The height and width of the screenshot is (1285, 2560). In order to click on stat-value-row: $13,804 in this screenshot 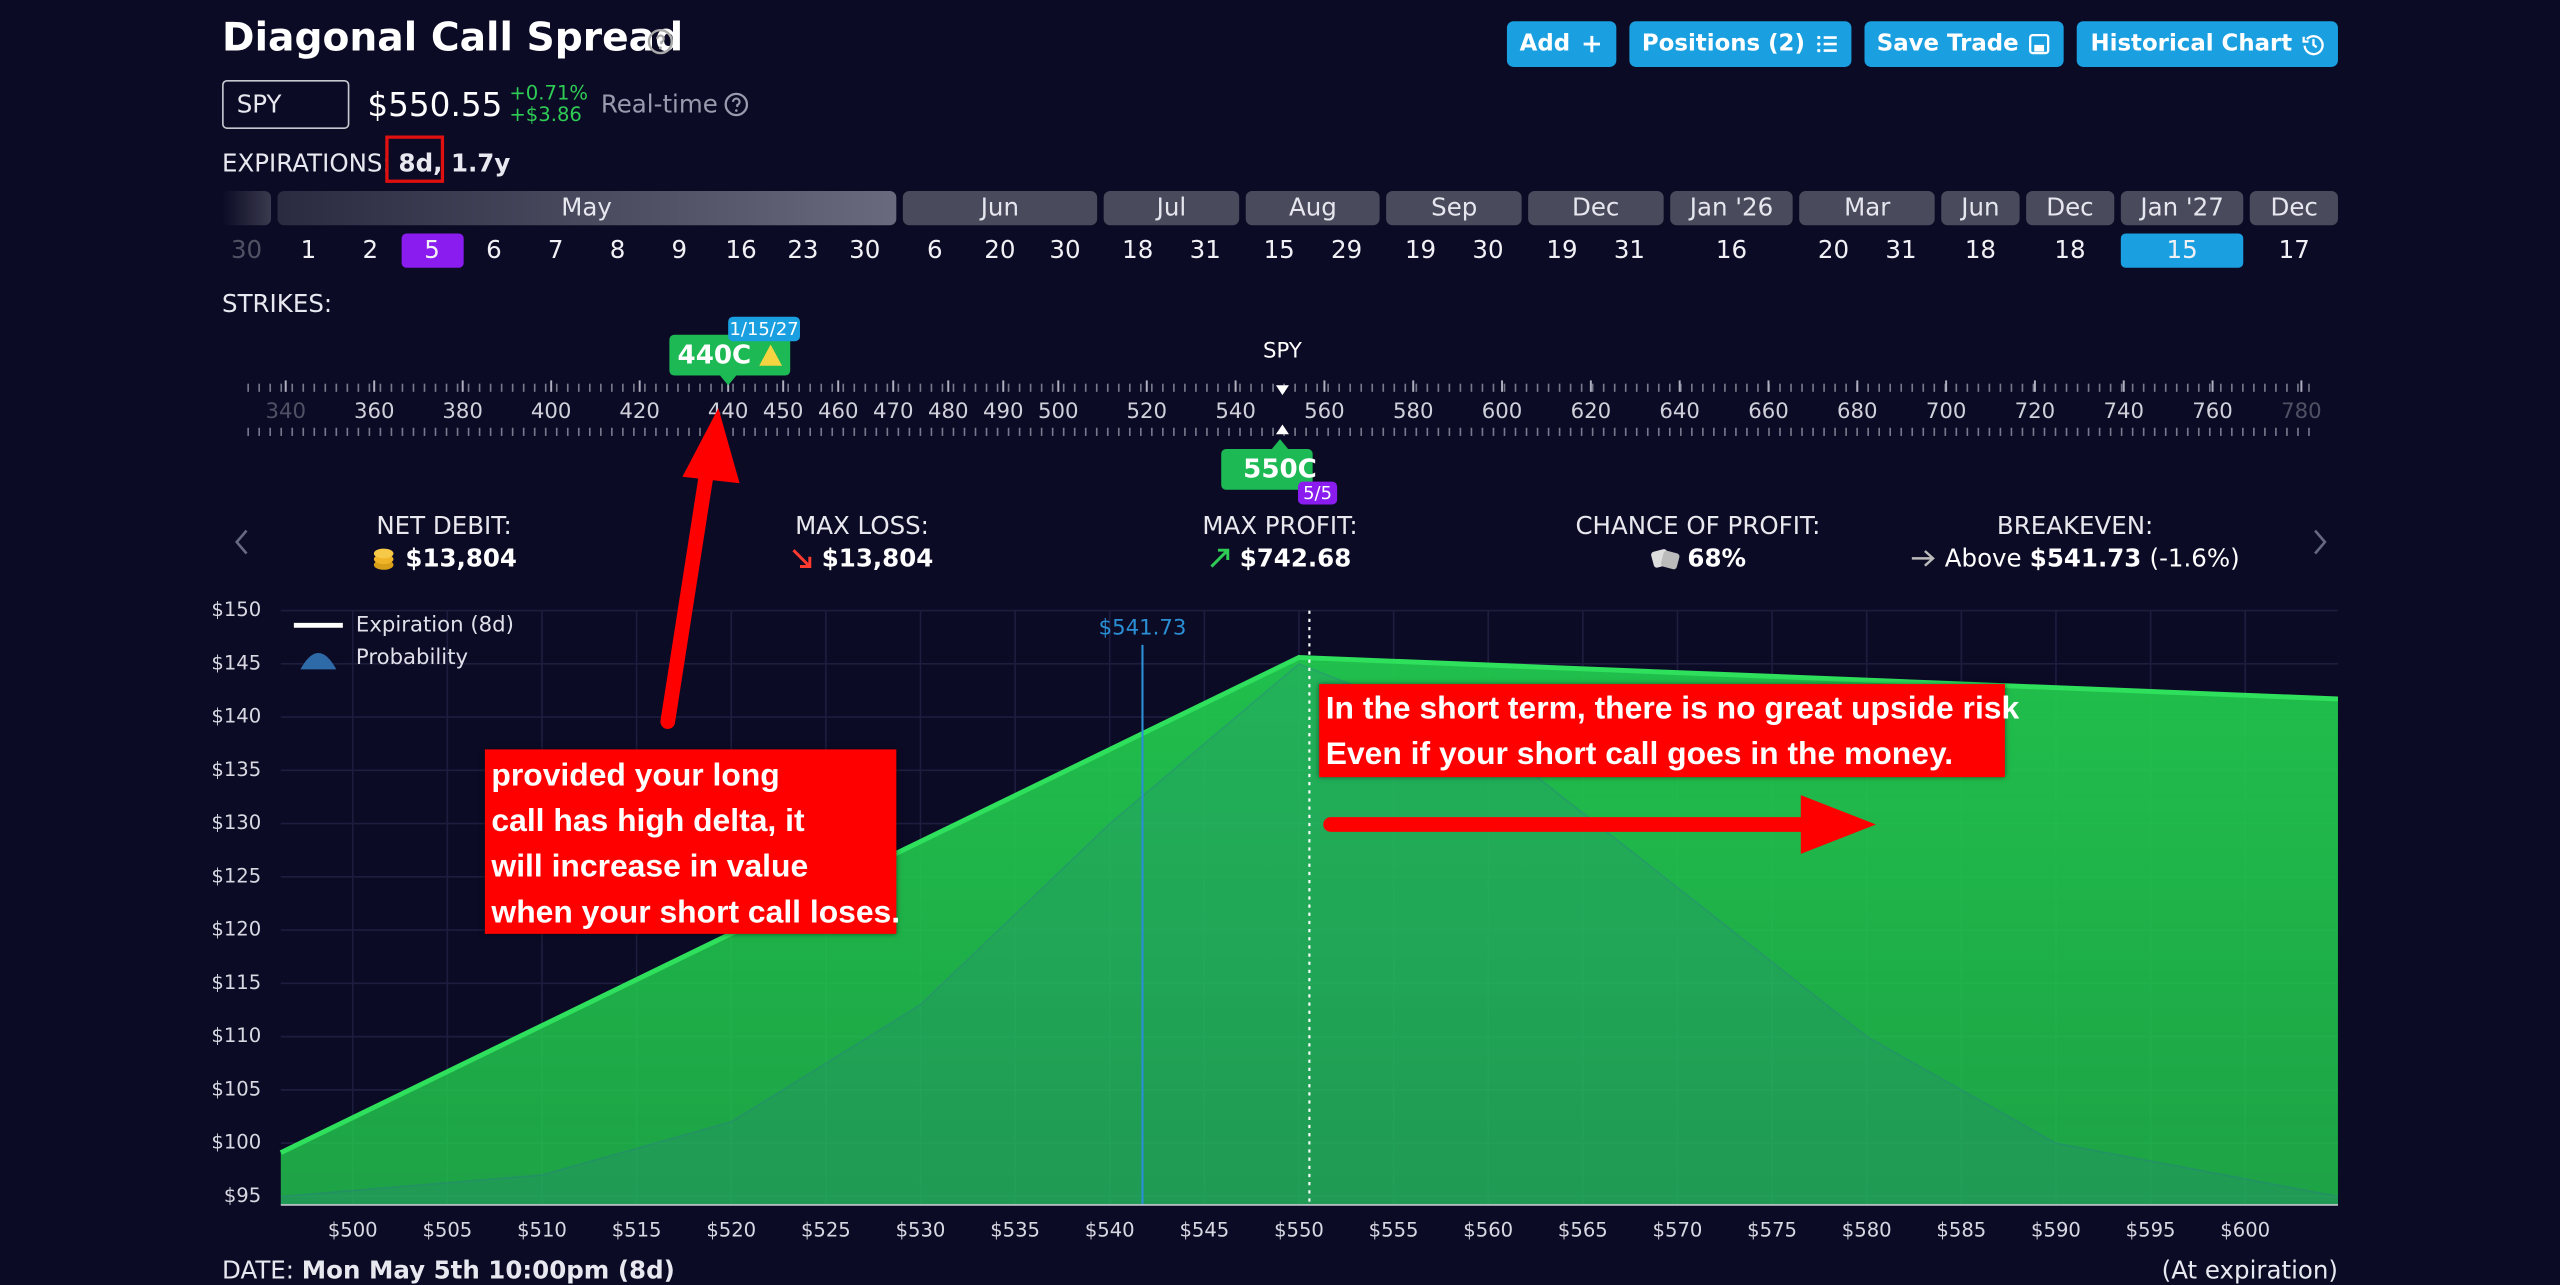, I will do `click(444, 558)`.